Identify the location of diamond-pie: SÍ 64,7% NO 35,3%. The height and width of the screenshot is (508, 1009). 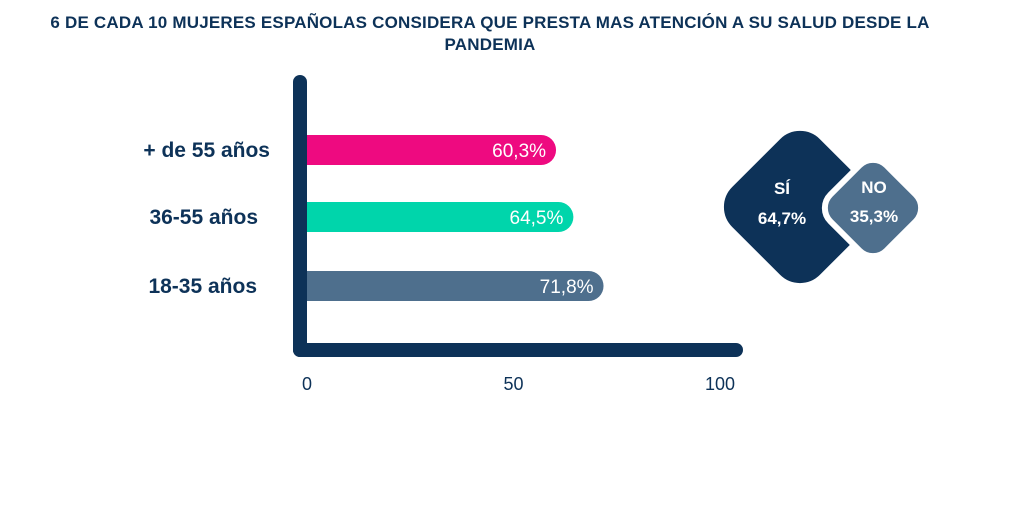
(821, 207).